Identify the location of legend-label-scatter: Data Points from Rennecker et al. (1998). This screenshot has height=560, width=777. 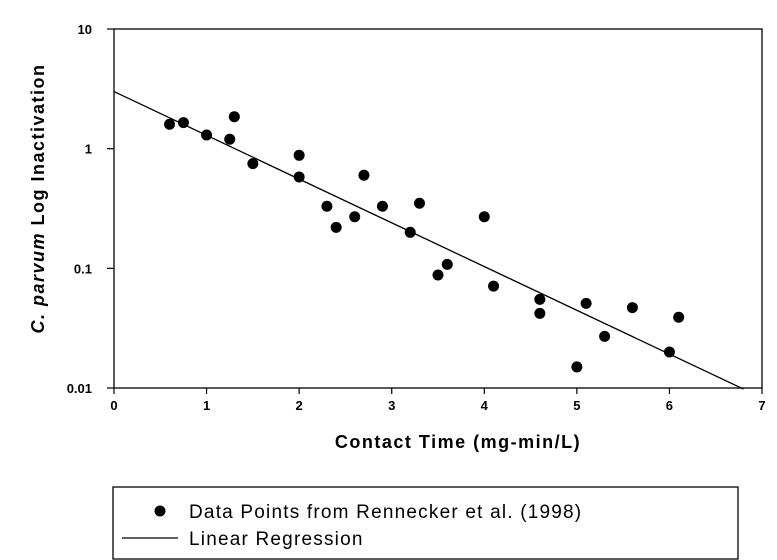
(385, 512).